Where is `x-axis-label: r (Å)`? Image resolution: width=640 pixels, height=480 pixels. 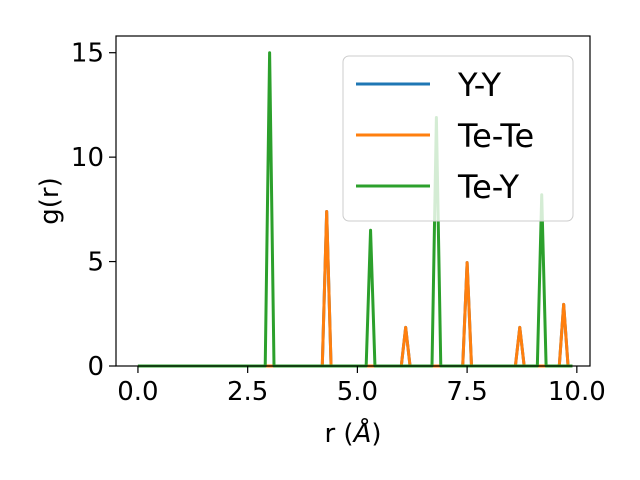
x-axis-label: r (Å) is located at coordinates (352, 433).